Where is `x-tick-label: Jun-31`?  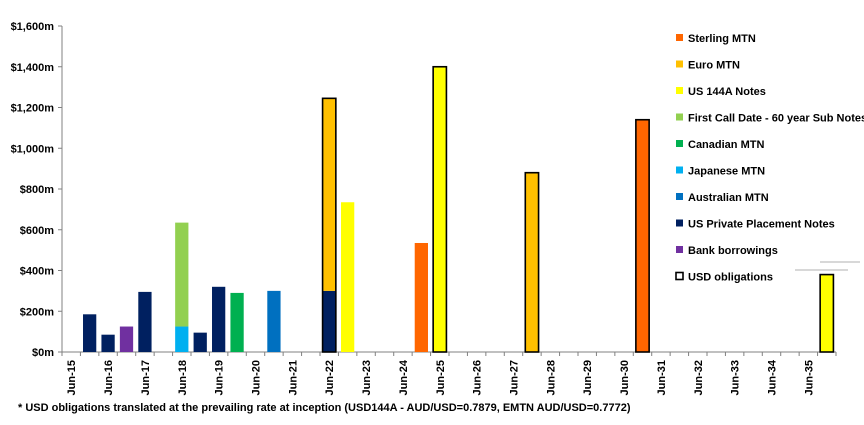 x-tick-label: Jun-31 is located at coordinates (662, 377).